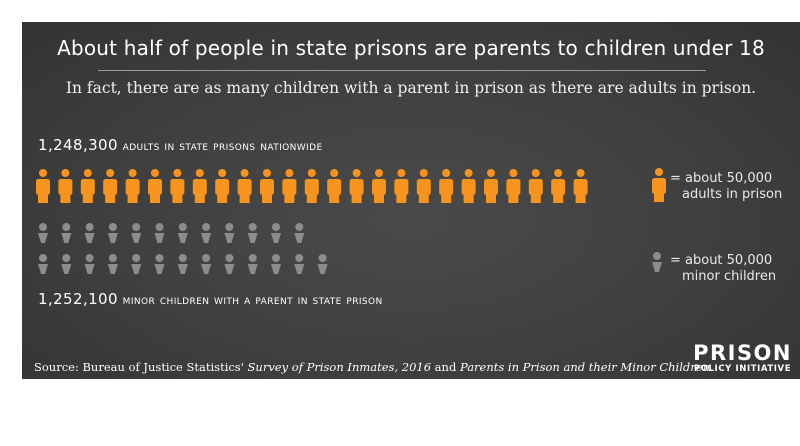 The width and height of the screenshot is (800, 446). I want to click on source-prefix: Source: Bureau of Justice Statistics', so click(141, 367).